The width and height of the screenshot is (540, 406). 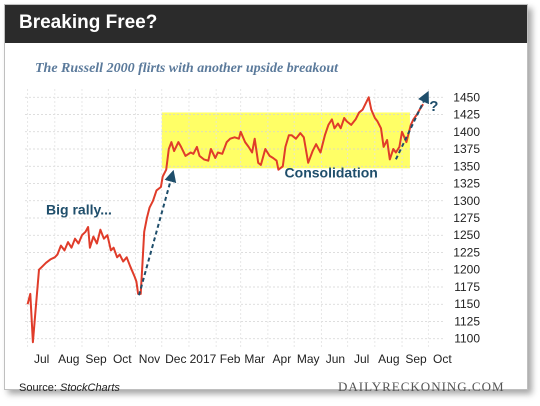 I want to click on y-tick-label: 1325, so click(x=466, y=184).